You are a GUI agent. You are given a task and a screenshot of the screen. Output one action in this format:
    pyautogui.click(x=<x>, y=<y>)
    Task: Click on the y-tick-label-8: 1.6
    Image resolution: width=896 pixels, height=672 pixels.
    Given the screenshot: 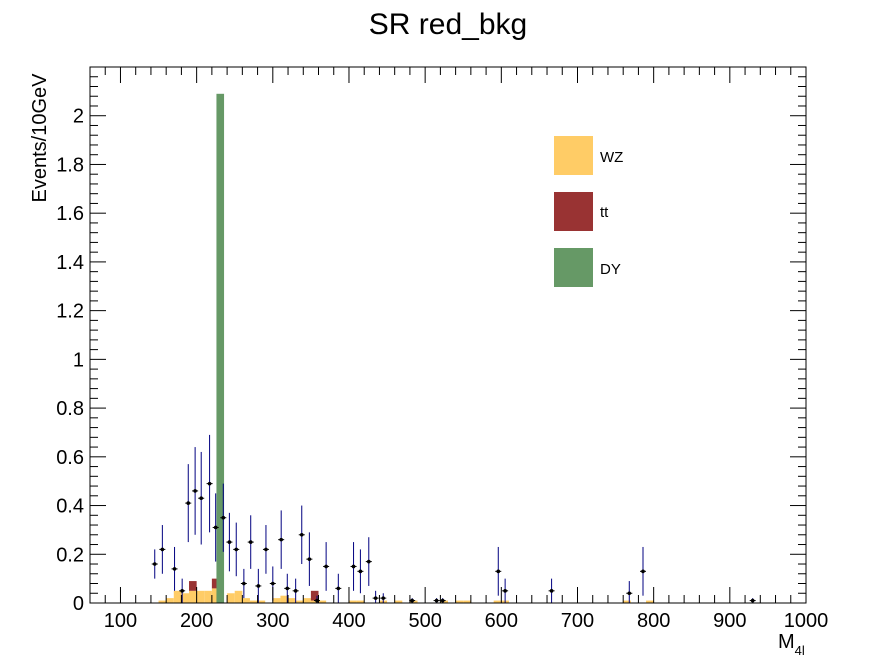 What is the action you would take?
    pyautogui.click(x=70, y=214)
    